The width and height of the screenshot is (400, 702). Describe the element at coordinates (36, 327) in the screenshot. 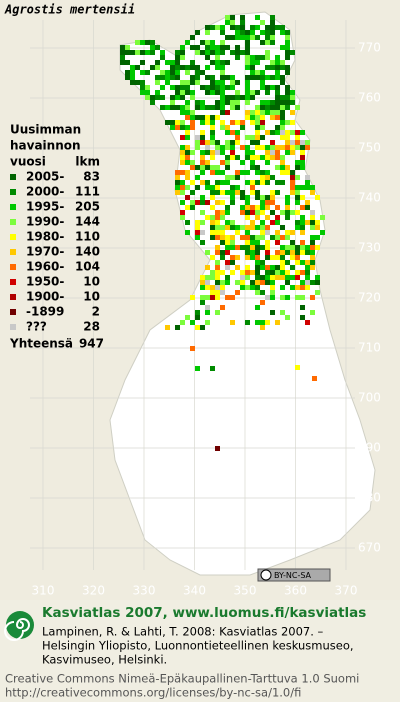

I see `legend-label: ???` at that location.